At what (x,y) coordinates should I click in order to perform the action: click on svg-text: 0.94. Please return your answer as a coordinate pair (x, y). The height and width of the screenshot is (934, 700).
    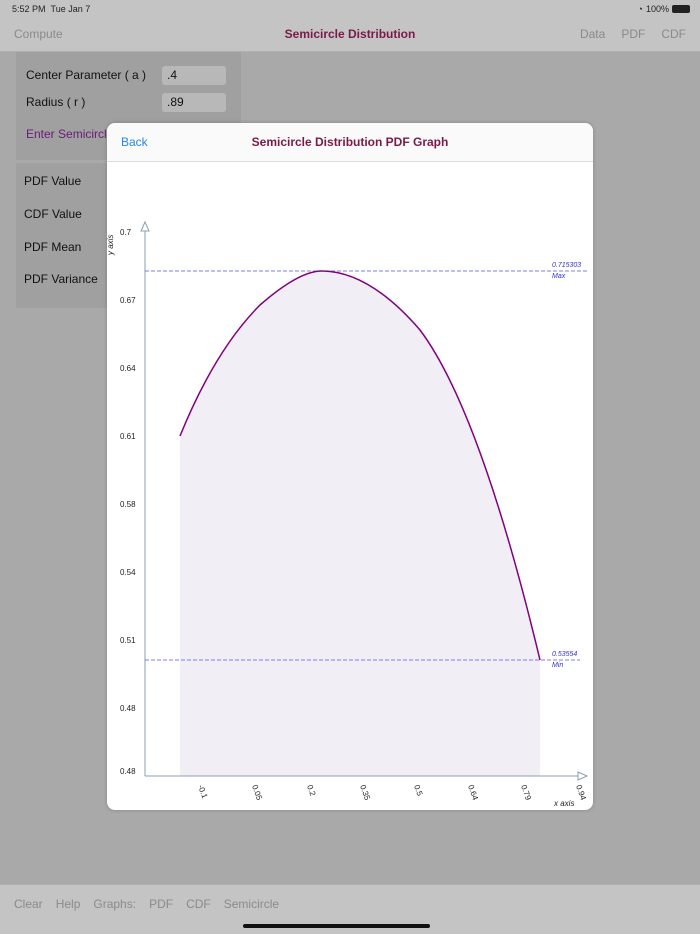
    Looking at the image, I should click on (581, 793).